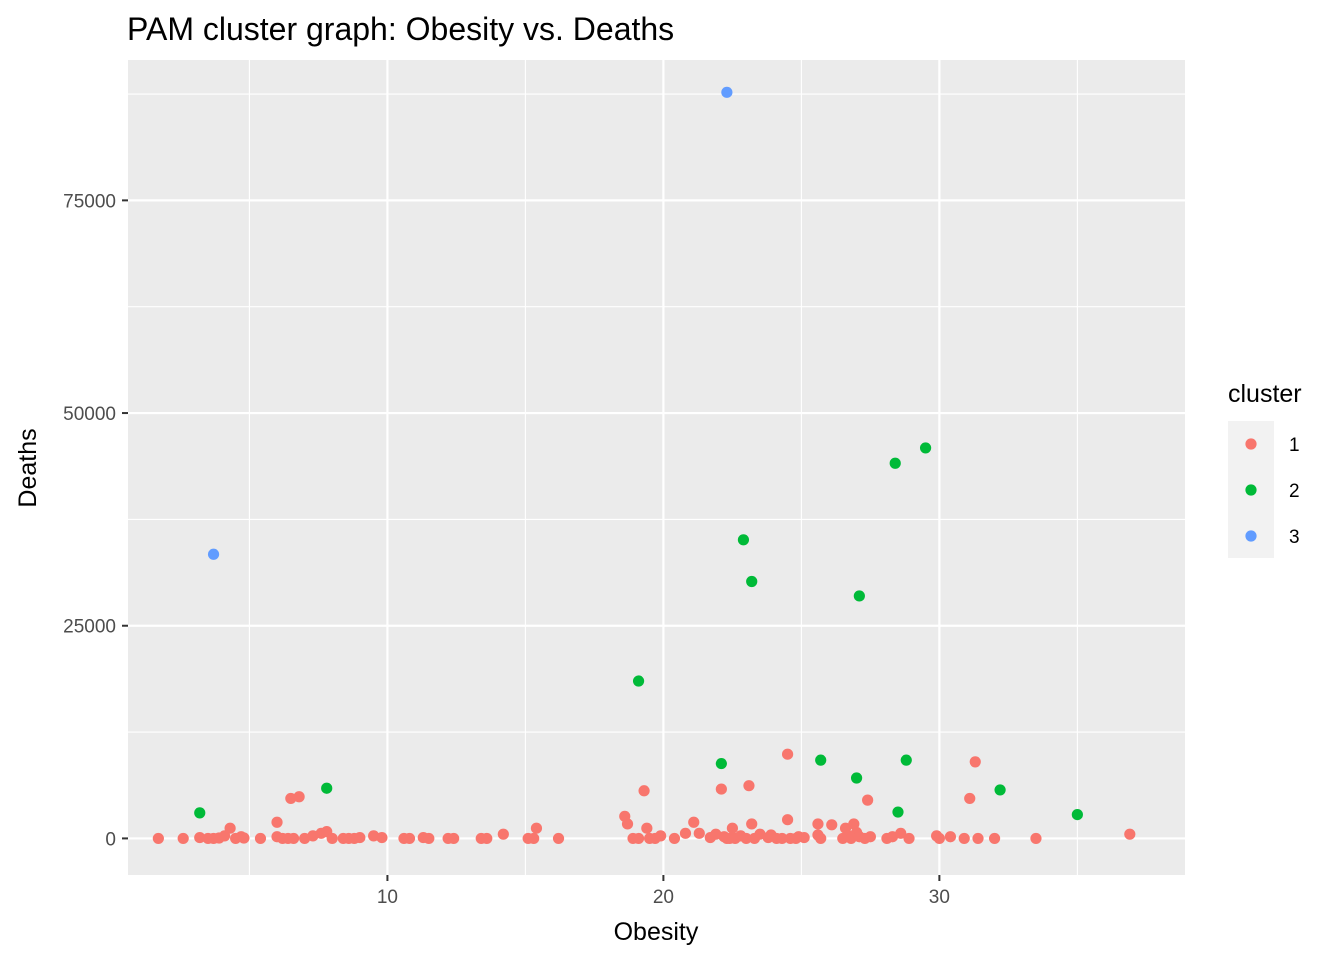 This screenshot has height=960, width=1344. Describe the element at coordinates (1294, 537) in the screenshot. I see `legend-label-cluster-3: 3` at that location.